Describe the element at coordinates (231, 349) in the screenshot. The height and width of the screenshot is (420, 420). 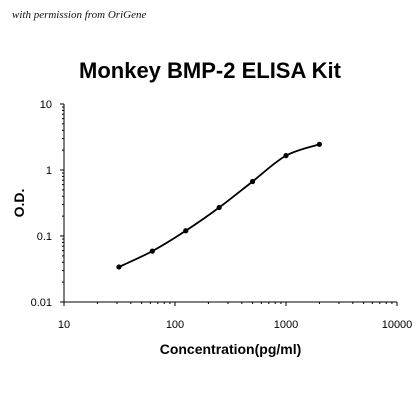
I see `x-axis-title: Concentration(pg/ml)` at that location.